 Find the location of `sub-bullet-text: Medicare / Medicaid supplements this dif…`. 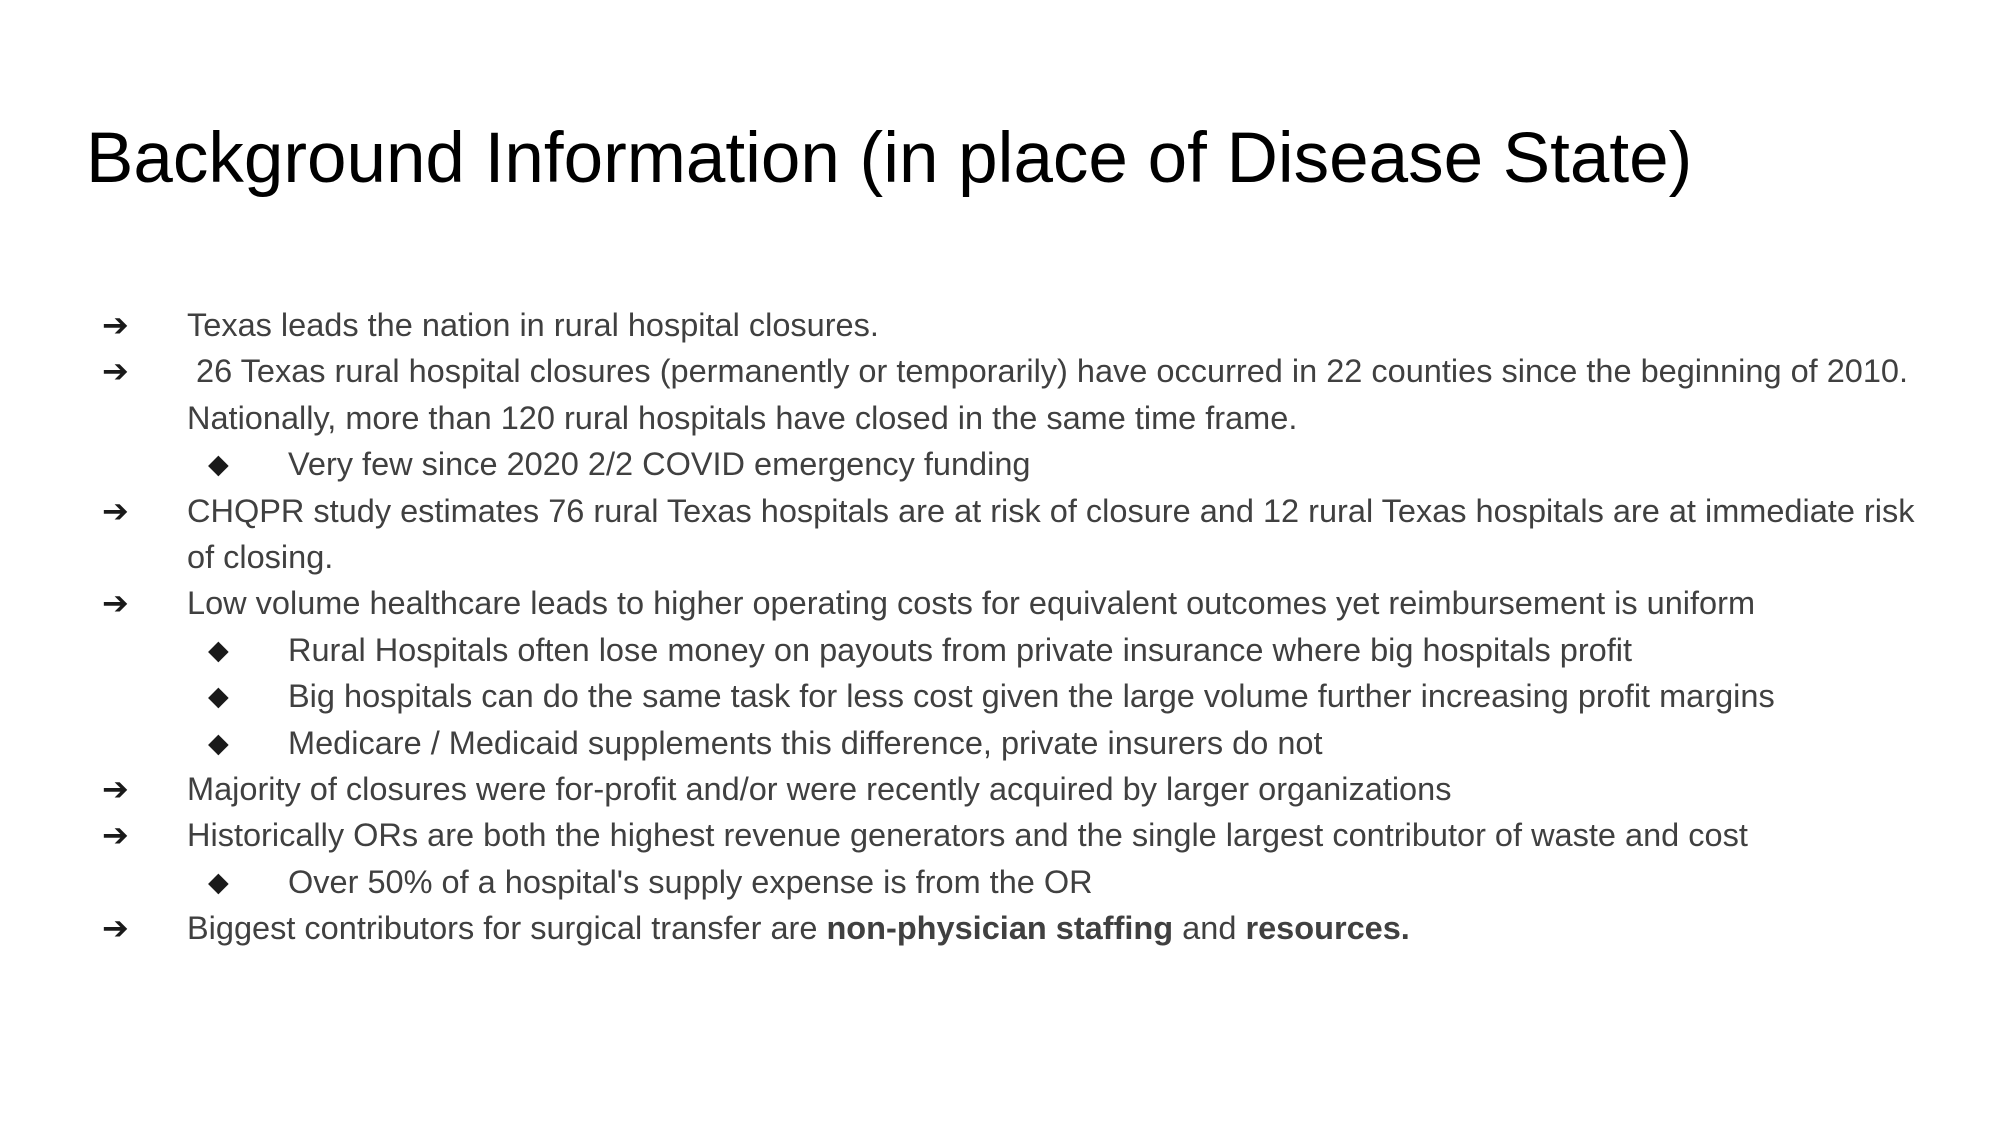

sub-bullet-text: Medicare / Medicaid supplements this dif… is located at coordinates (805, 742).